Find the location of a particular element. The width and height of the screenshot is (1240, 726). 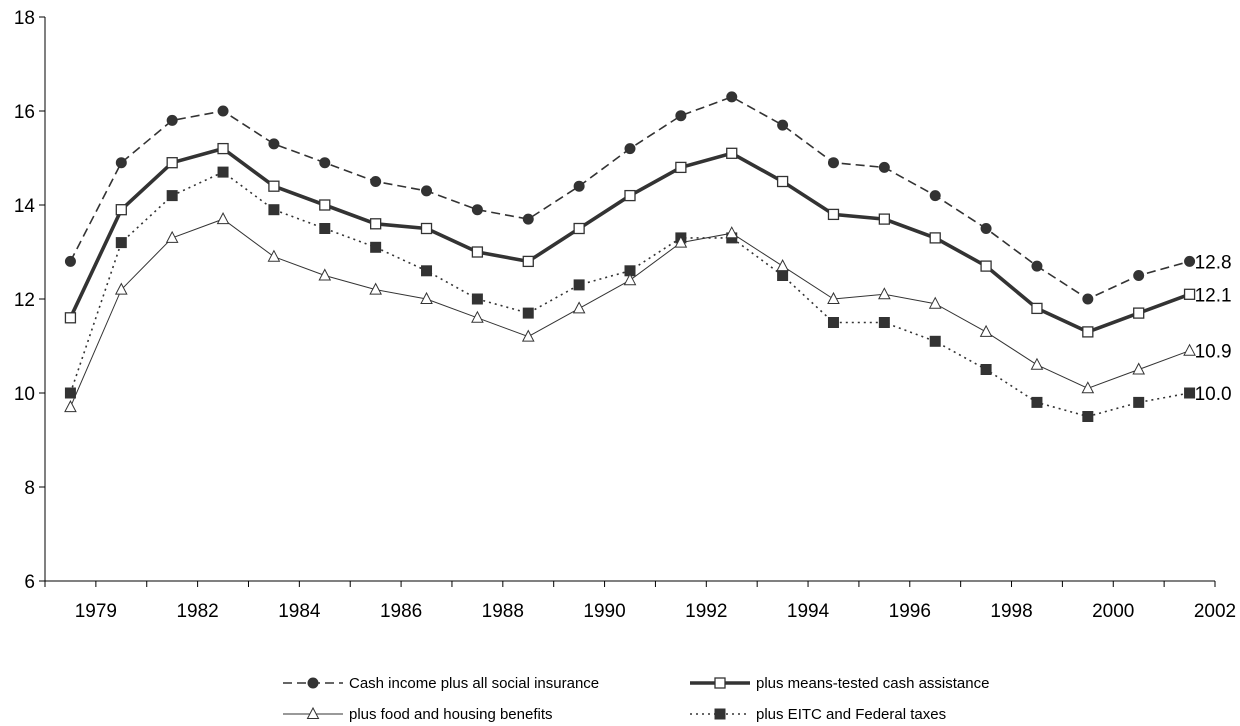

x-tick-label: 1988 is located at coordinates (503, 611).